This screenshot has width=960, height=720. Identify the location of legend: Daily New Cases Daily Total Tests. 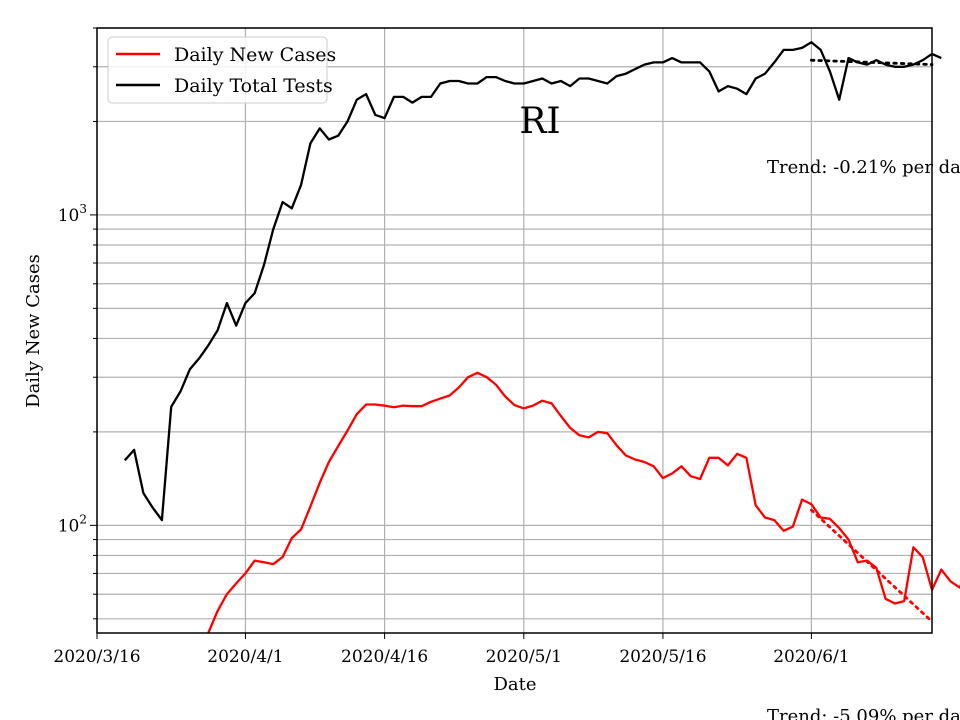
(221, 70).